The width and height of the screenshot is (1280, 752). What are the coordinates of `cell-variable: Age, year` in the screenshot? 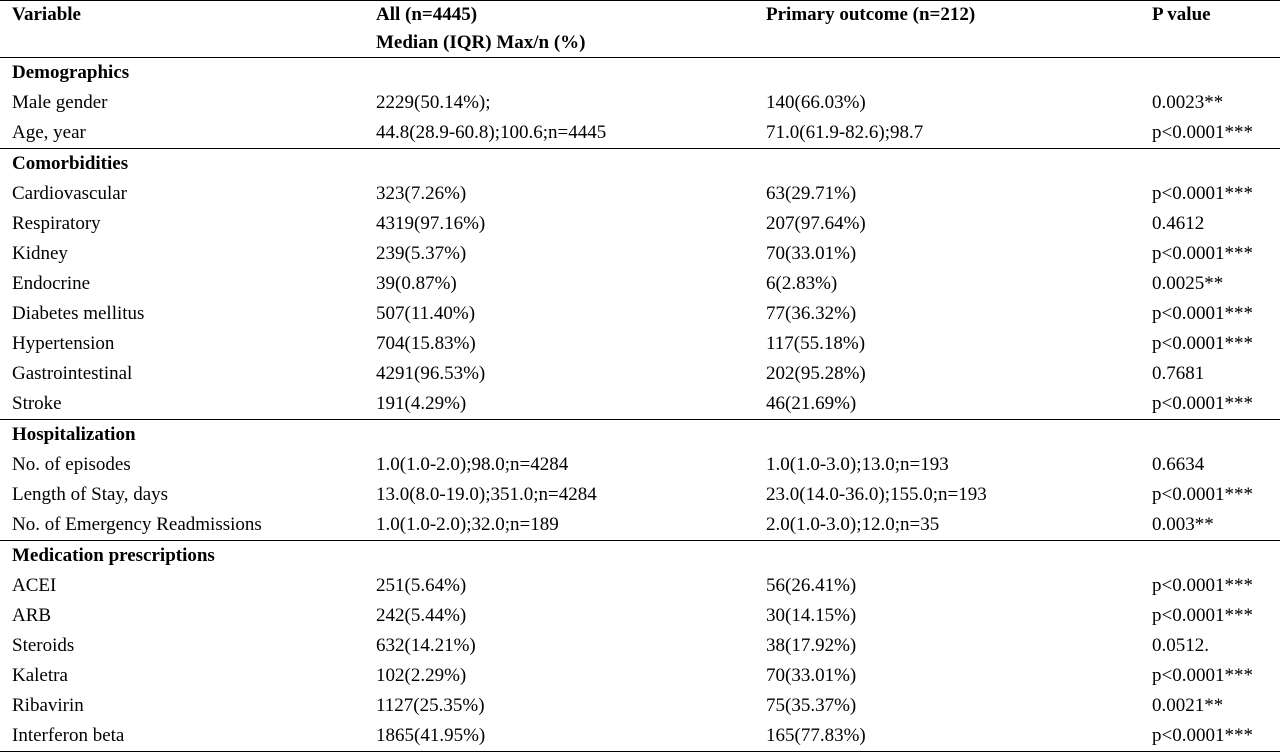 It's located at (49, 132).